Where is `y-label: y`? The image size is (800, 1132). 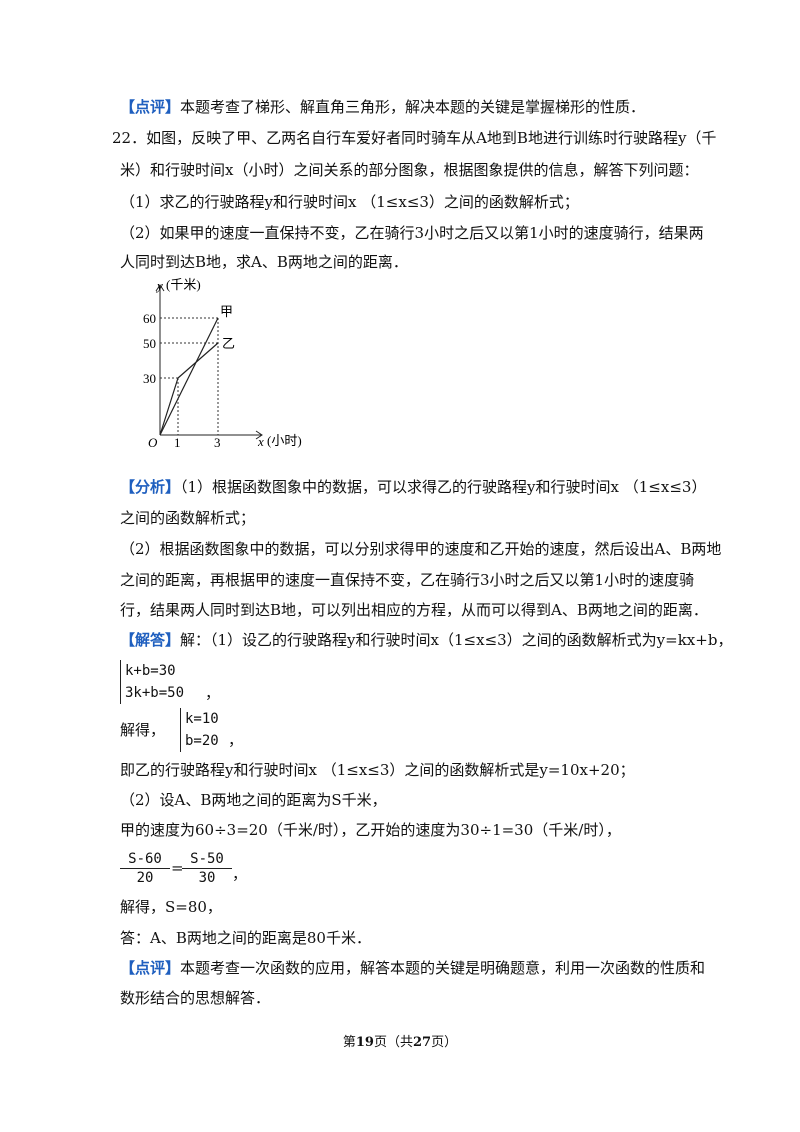 y-label: y is located at coordinates (159, 285).